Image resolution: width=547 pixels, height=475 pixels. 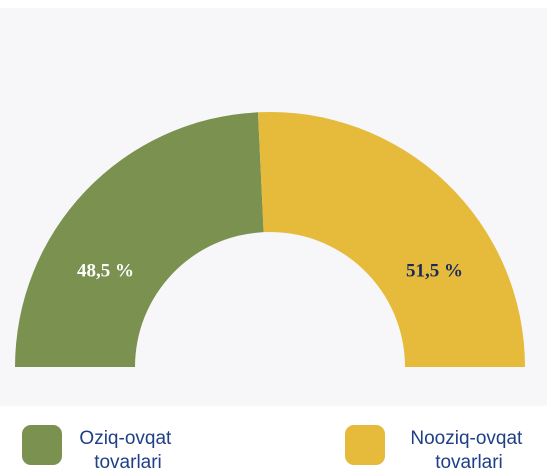 I want to click on legend-label-line: Nooziq-ovqat, so click(x=468, y=438).